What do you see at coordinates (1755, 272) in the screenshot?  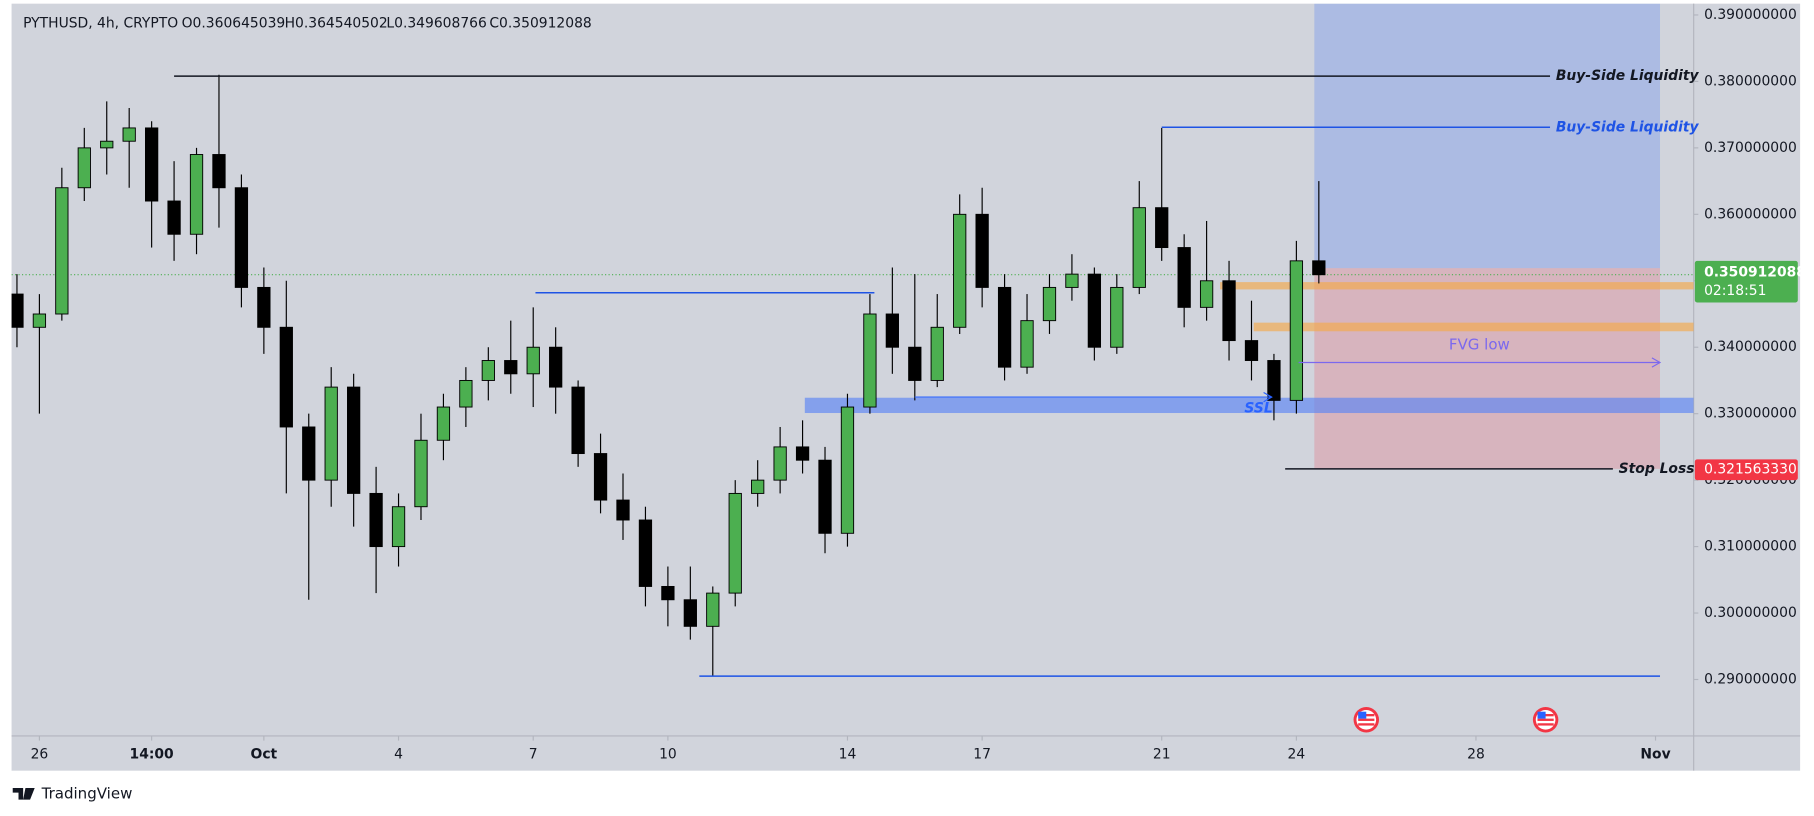 I see `last-price-label: 0.350912088` at bounding box center [1755, 272].